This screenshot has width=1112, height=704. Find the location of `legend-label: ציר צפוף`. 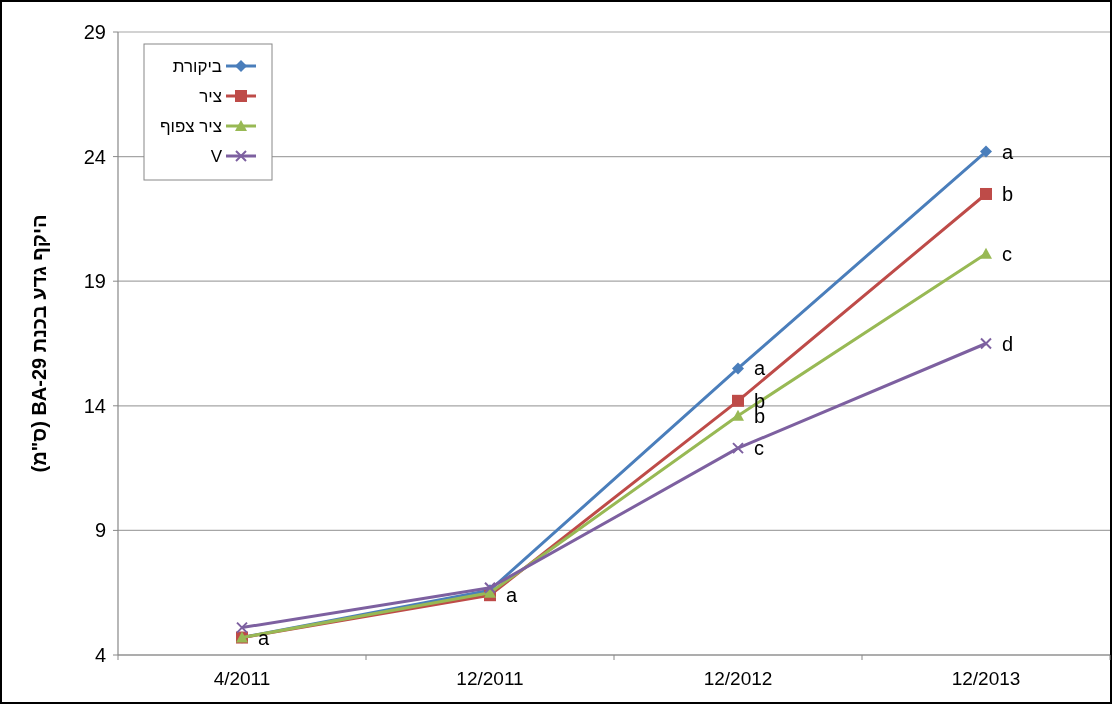

legend-label: ציר צפוף is located at coordinates (190, 126).